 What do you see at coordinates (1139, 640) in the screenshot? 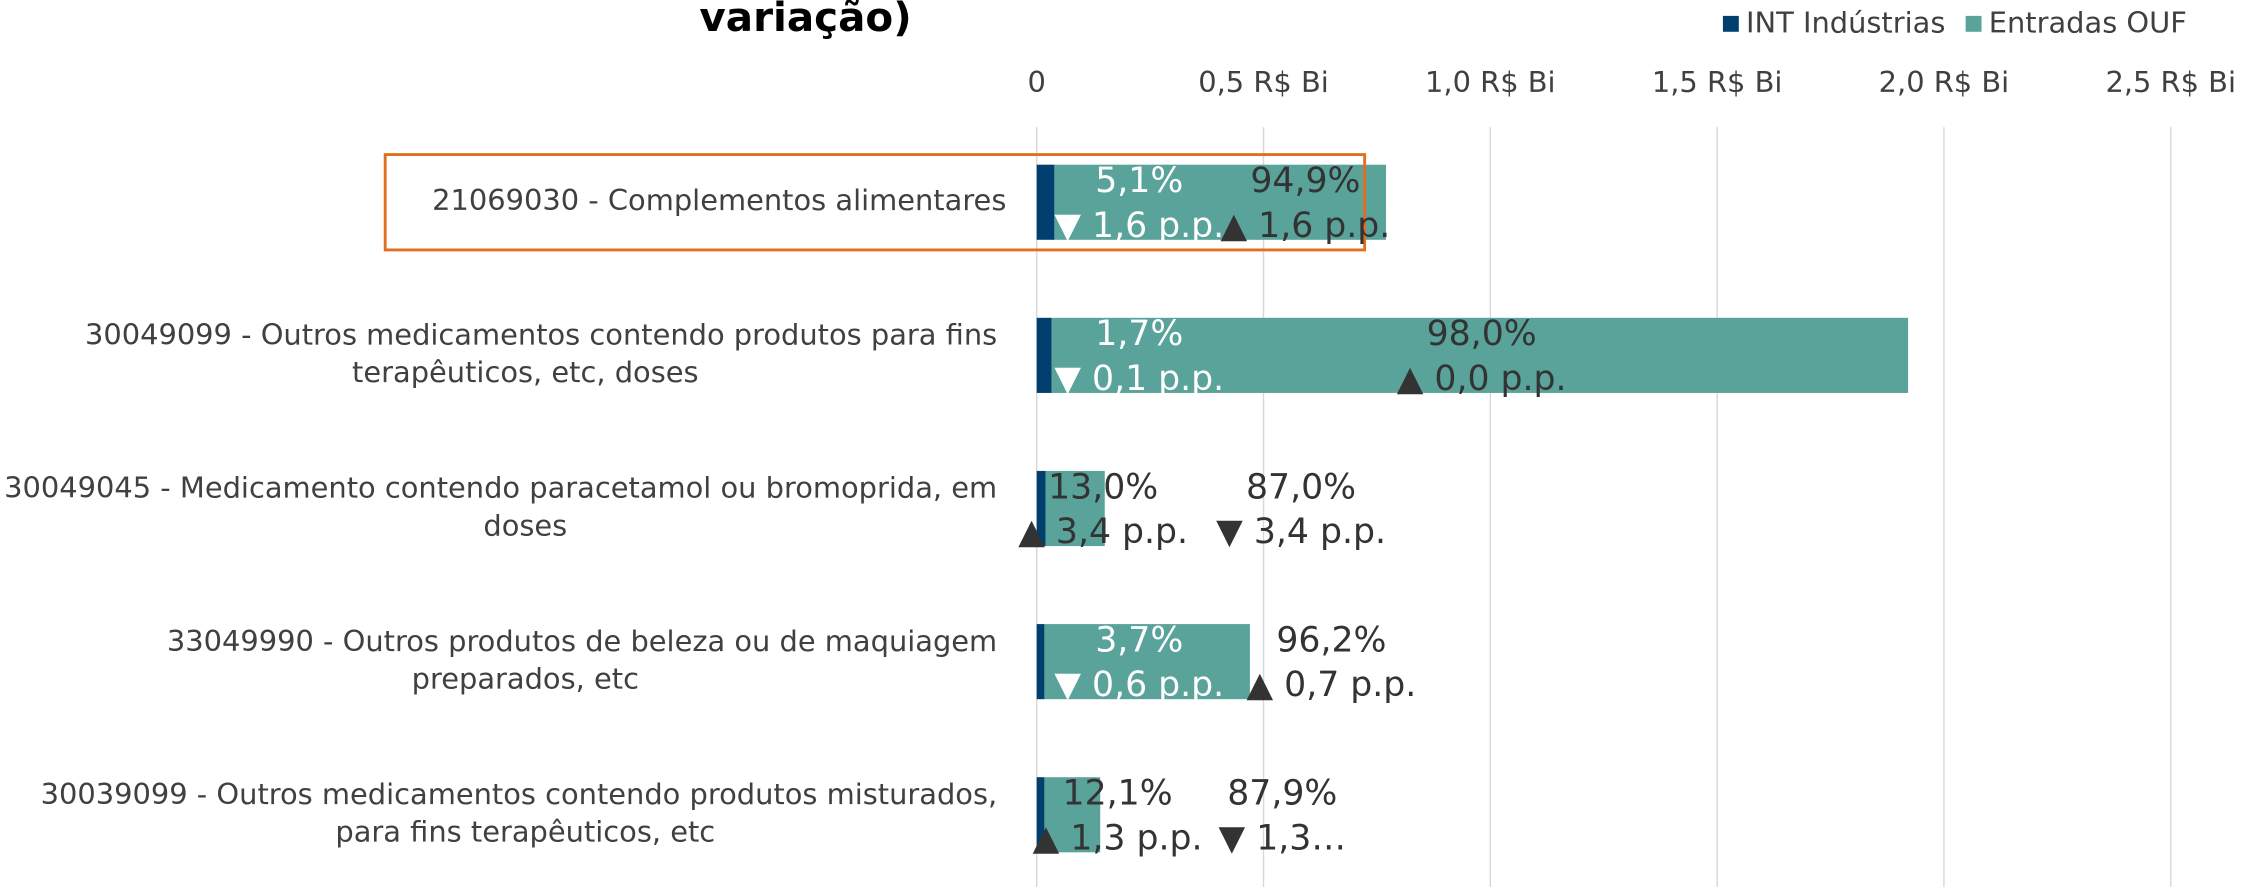
I see `share-label: 3,7%` at bounding box center [1139, 640].